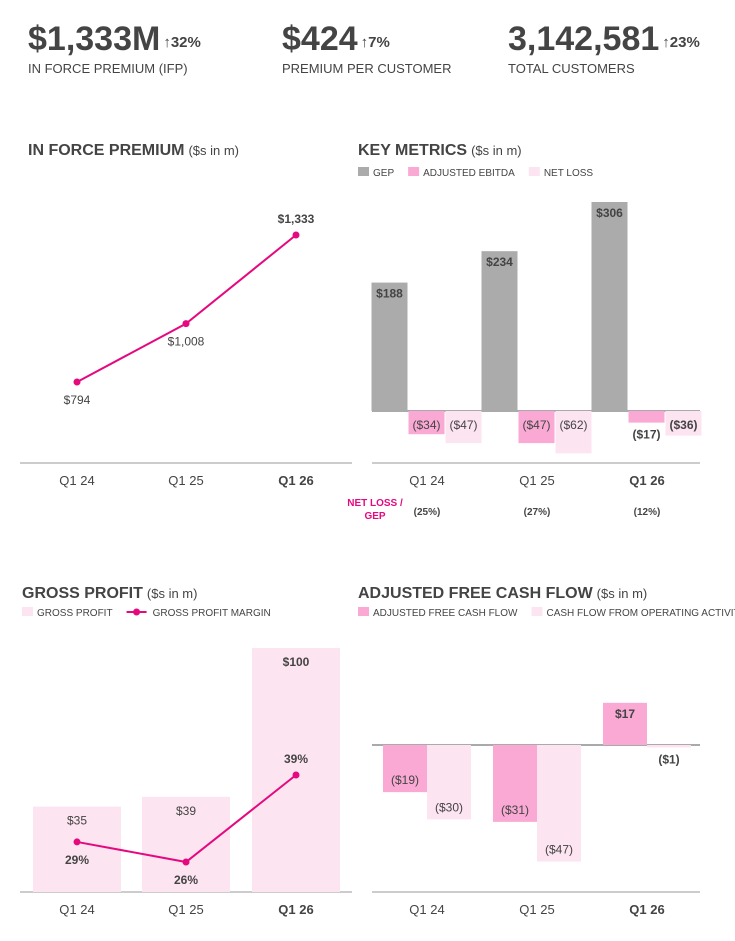 This screenshot has width=735, height=941. Describe the element at coordinates (646, 435) in the screenshot. I see `data-label: ($17)` at that location.